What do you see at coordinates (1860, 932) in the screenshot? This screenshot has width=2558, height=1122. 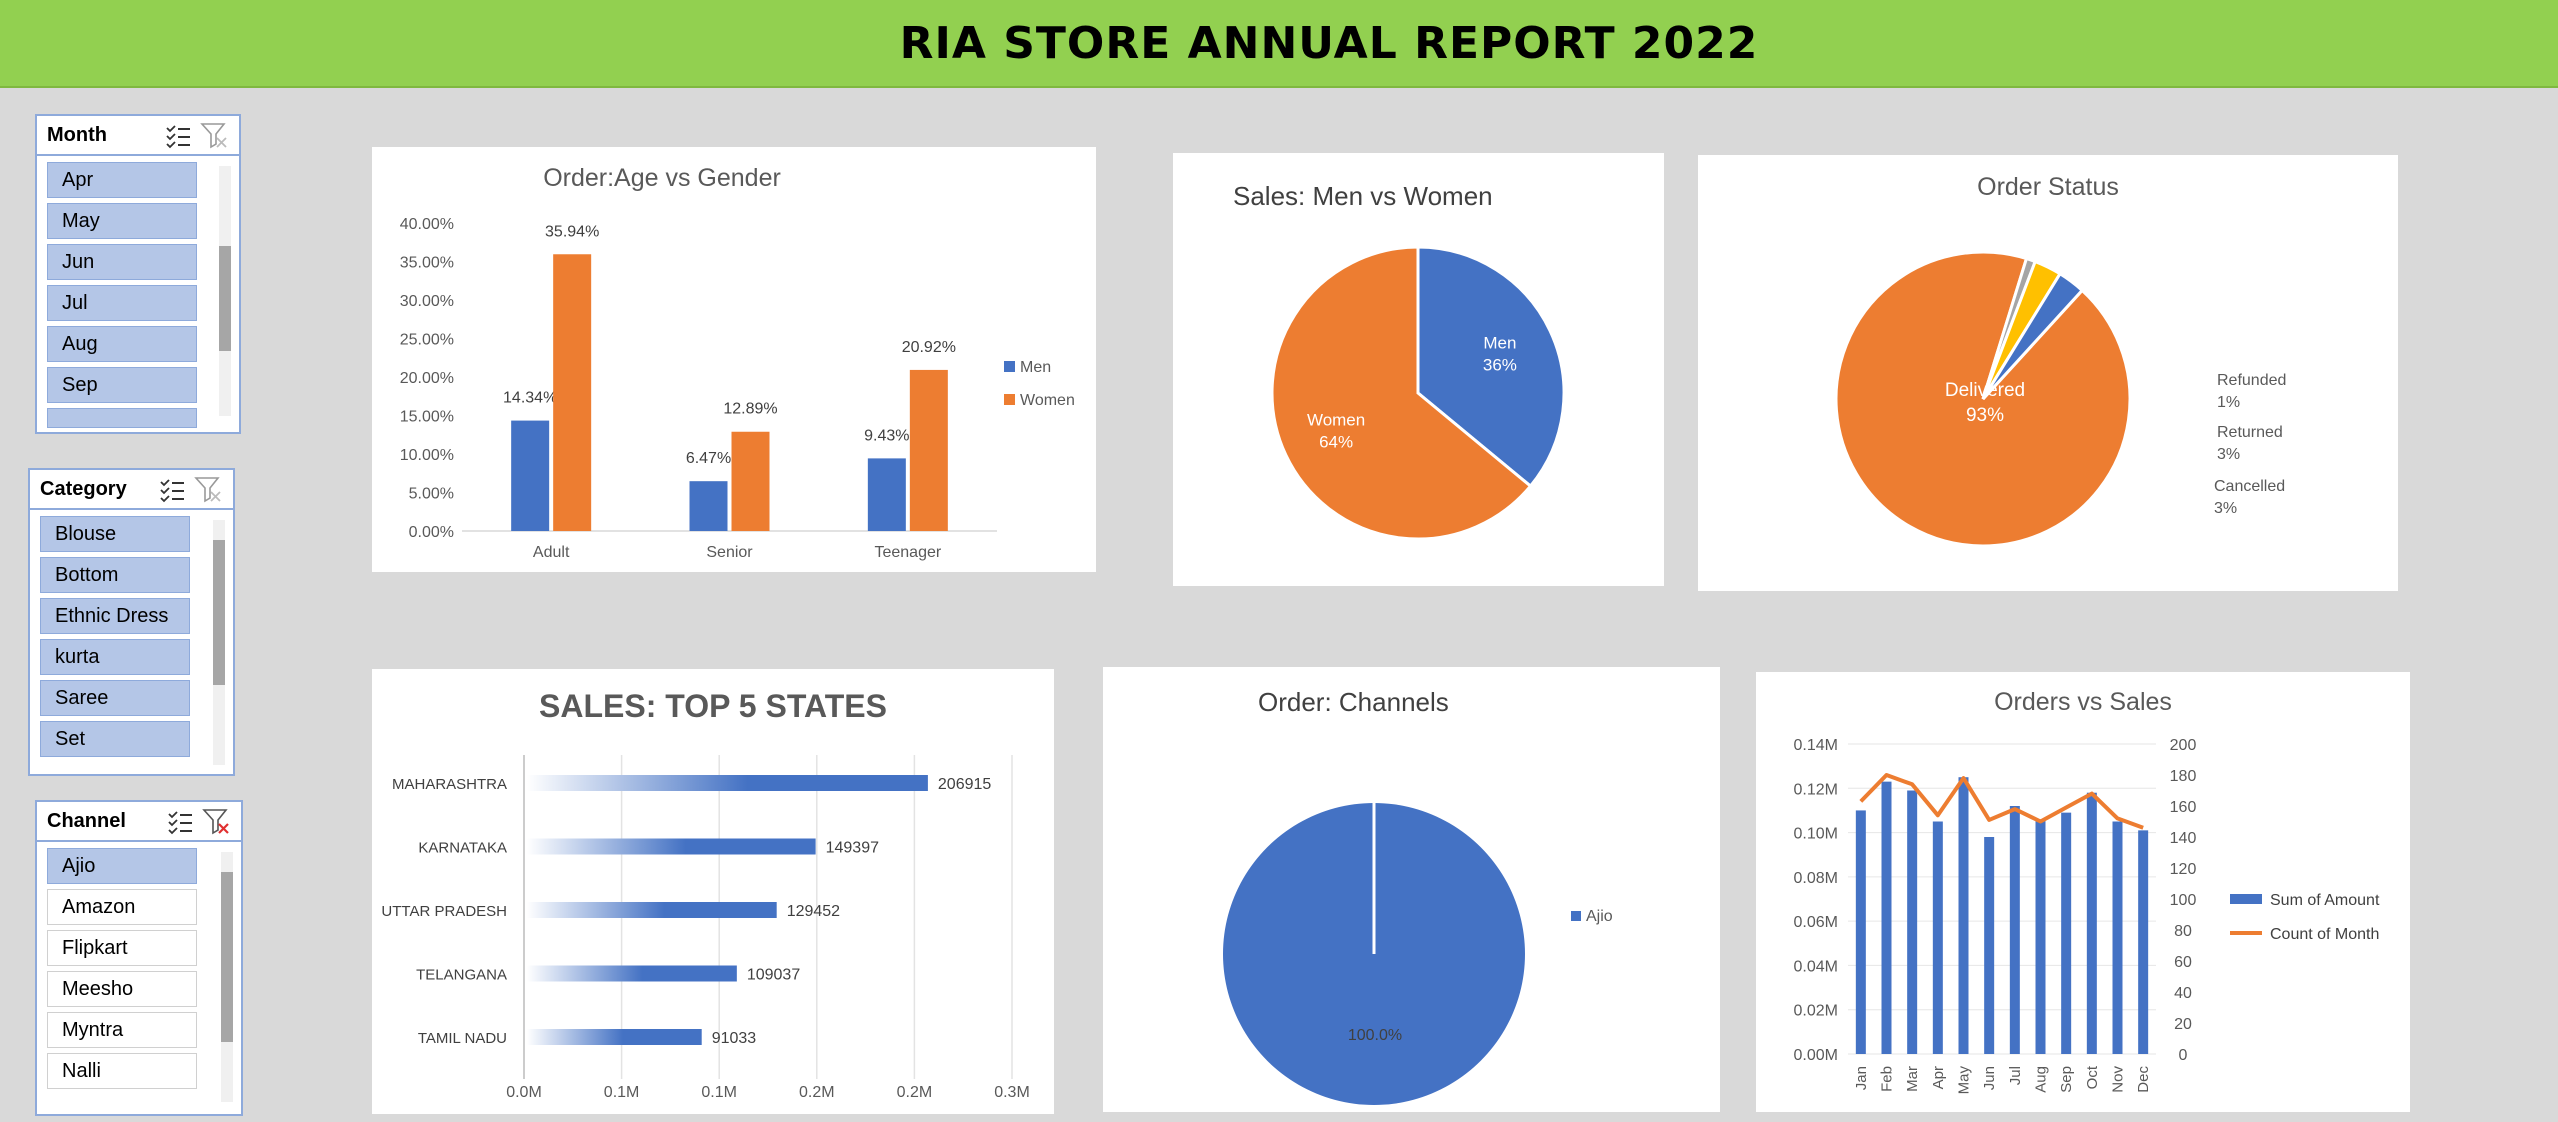 I see `bar-jan` at bounding box center [1860, 932].